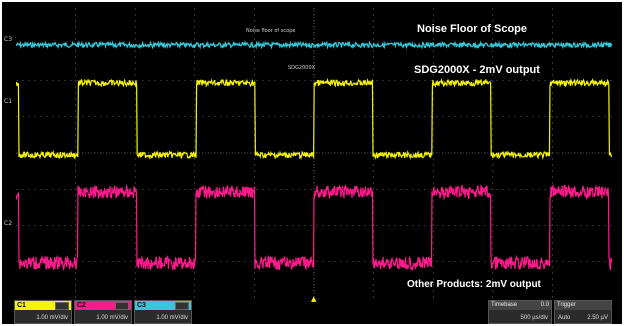 This screenshot has height=326, width=624. I want to click on small-noise-label: Noise floor of scope, so click(271, 31).